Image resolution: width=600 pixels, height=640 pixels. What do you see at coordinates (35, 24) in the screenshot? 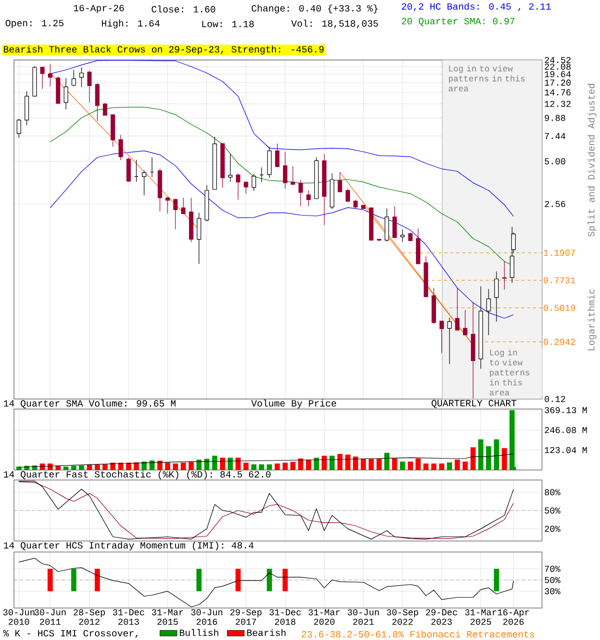
I see `text: Open: 1.25` at bounding box center [35, 24].